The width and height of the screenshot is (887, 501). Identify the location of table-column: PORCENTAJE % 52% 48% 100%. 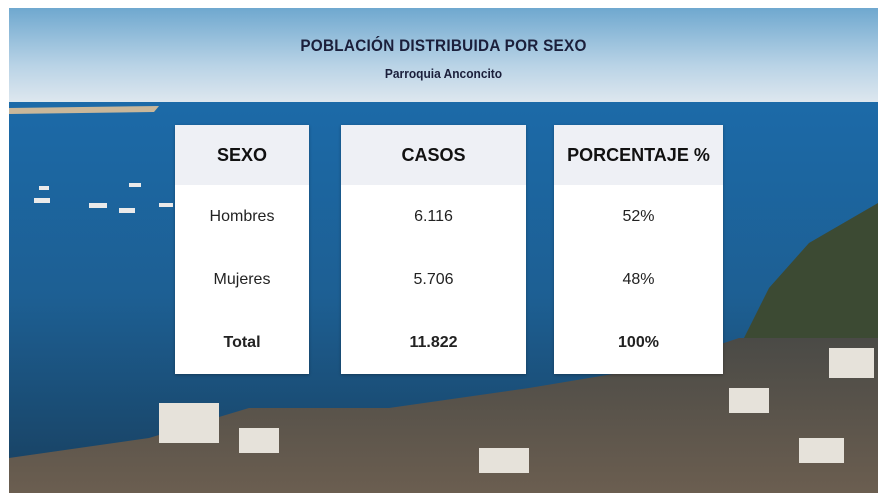
(638, 249).